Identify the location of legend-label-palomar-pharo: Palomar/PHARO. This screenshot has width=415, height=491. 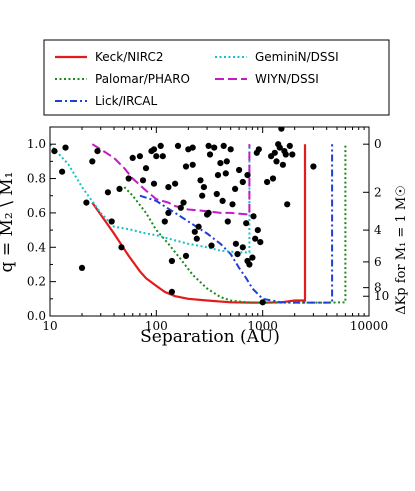
(142, 79).